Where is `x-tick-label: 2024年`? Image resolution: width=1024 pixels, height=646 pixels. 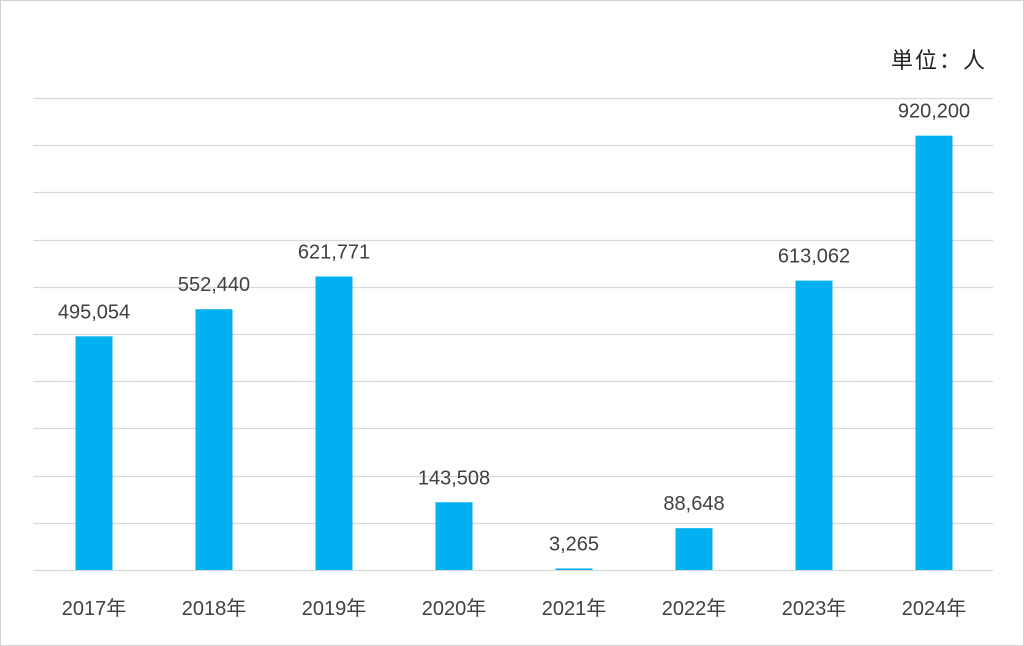 x-tick-label: 2024年 is located at coordinates (934, 608).